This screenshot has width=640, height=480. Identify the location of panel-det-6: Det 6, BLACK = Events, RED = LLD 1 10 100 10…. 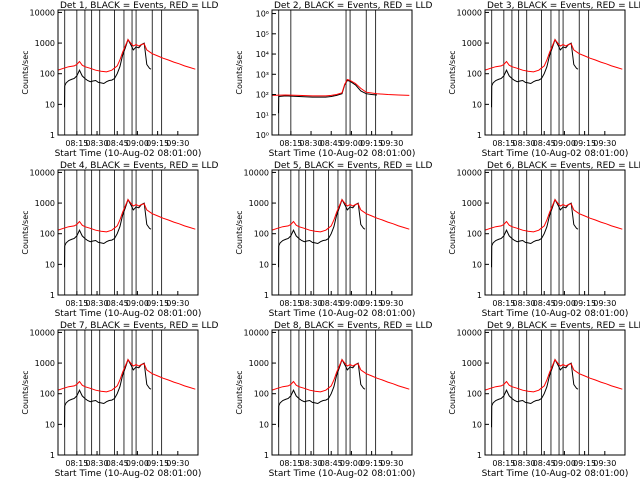
(544, 240).